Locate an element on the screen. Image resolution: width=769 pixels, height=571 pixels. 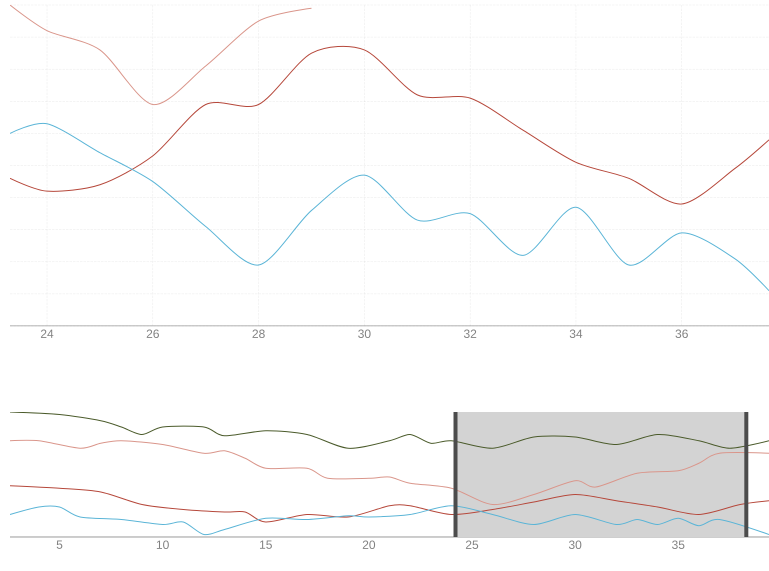
x-tick-label: 25 is located at coordinates (472, 545).